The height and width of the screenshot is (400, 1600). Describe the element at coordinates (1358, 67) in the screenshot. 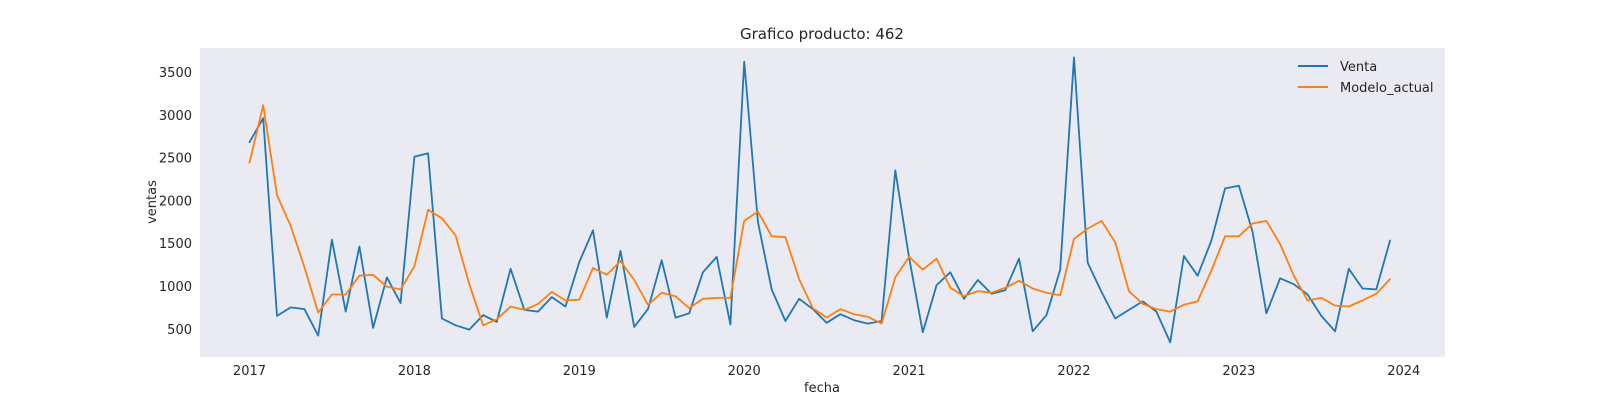

I see `legend-label: Venta` at that location.